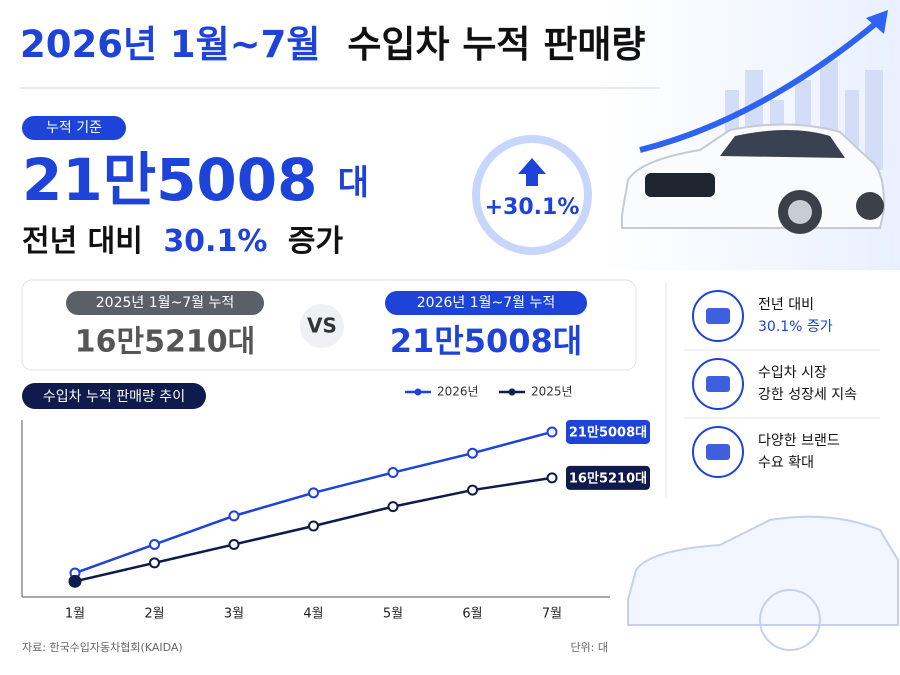 The width and height of the screenshot is (900, 675). Describe the element at coordinates (532, 172) in the screenshot. I see `up-arrow` at that location.